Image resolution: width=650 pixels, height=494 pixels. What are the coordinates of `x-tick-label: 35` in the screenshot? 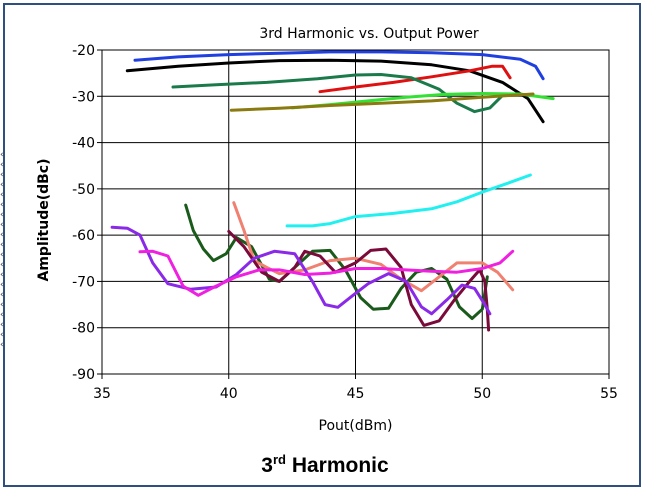 It's located at (102, 394).